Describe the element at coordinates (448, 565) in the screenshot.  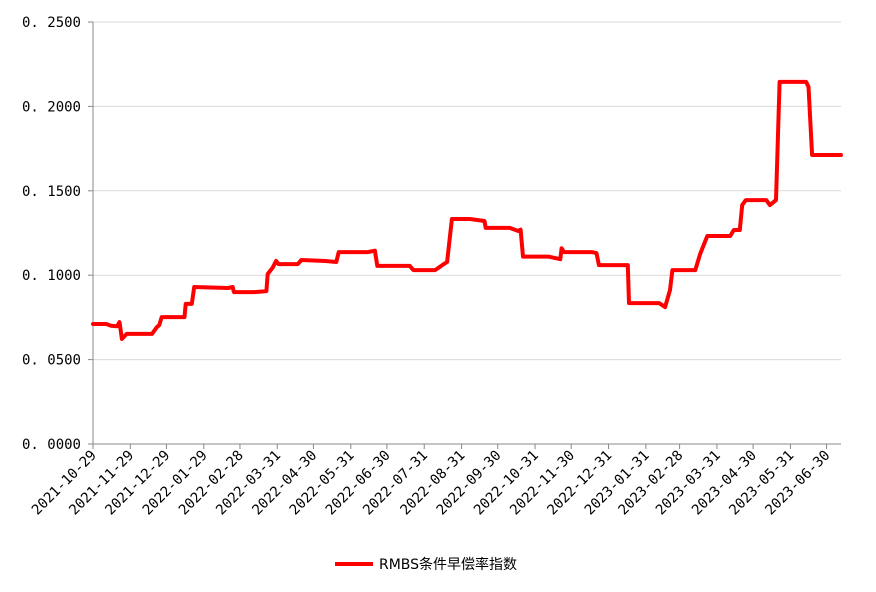
I see `legend-label: RMBS条件早偿率指数` at that location.